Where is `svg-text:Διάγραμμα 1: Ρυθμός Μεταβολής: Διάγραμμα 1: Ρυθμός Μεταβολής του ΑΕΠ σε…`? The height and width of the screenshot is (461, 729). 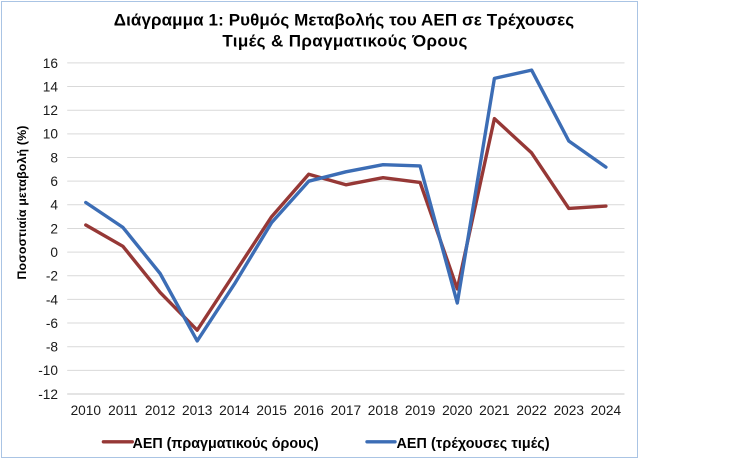
svg-text:Διάγραμμα 1: Ρυθμός Μεταβολής: Διάγραμμα 1: Ρυθμός Μεταβολής του ΑΕΠ σε… is located at coordinates (344, 20).